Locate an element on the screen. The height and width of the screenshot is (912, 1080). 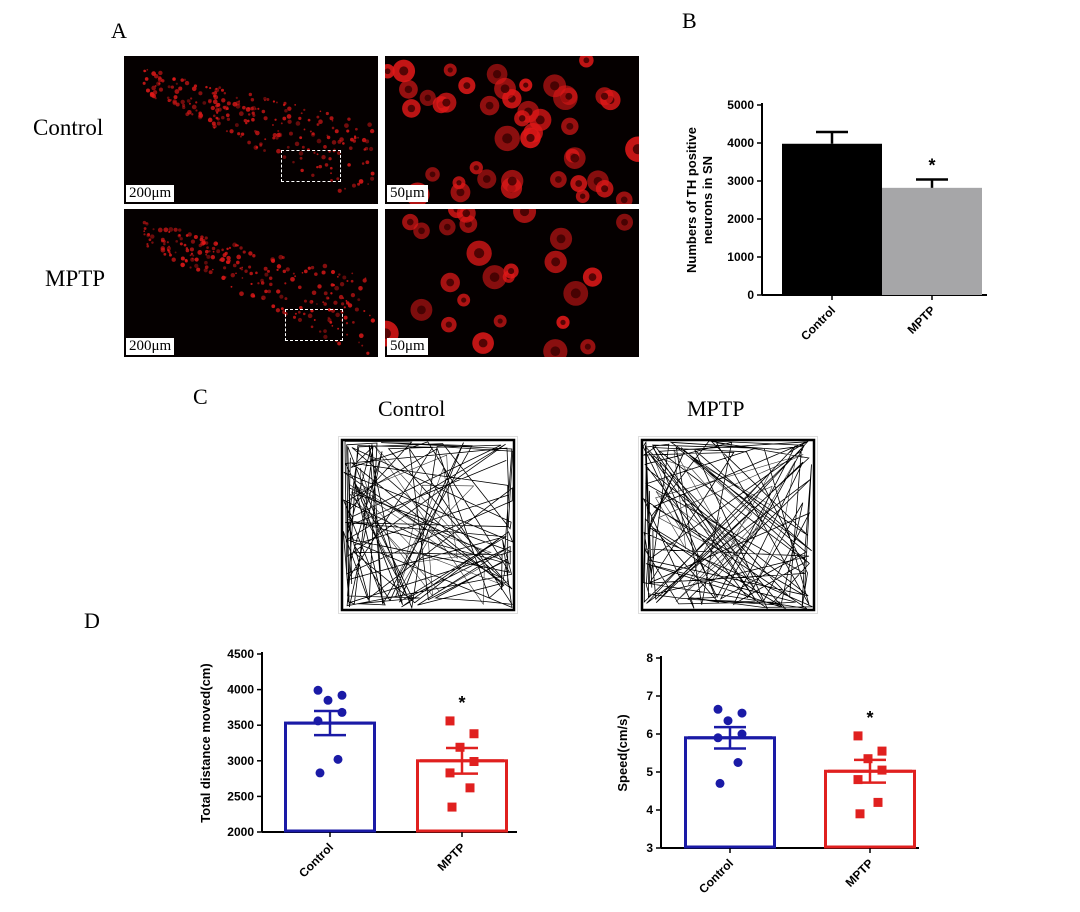
panel-label-b: B is located at coordinates (689, 20).